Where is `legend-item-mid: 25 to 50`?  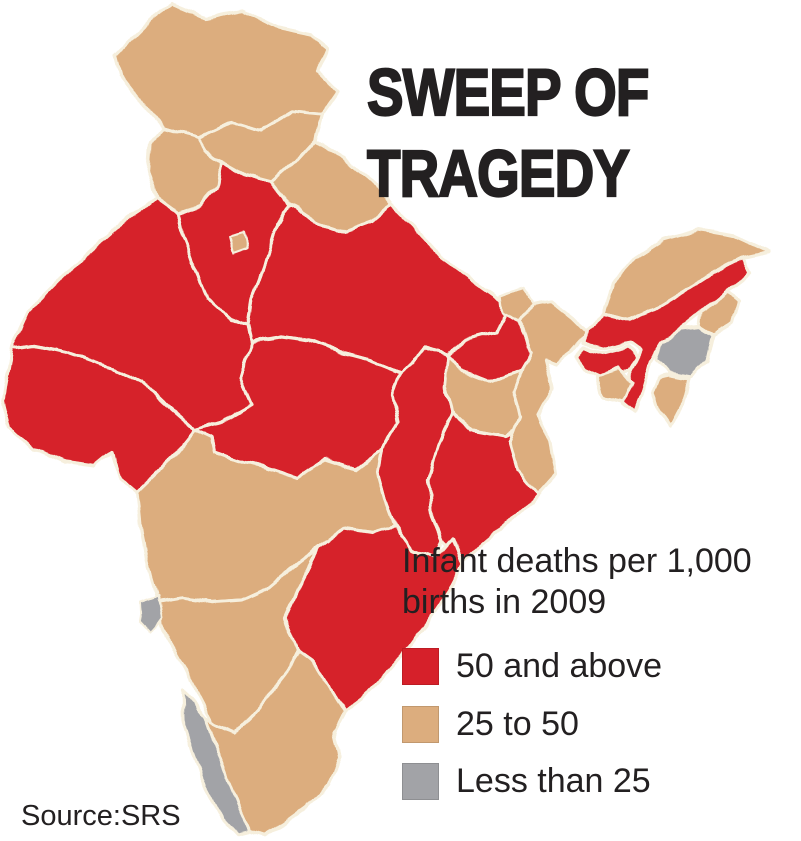 legend-item-mid: 25 to 50 is located at coordinates (490, 724).